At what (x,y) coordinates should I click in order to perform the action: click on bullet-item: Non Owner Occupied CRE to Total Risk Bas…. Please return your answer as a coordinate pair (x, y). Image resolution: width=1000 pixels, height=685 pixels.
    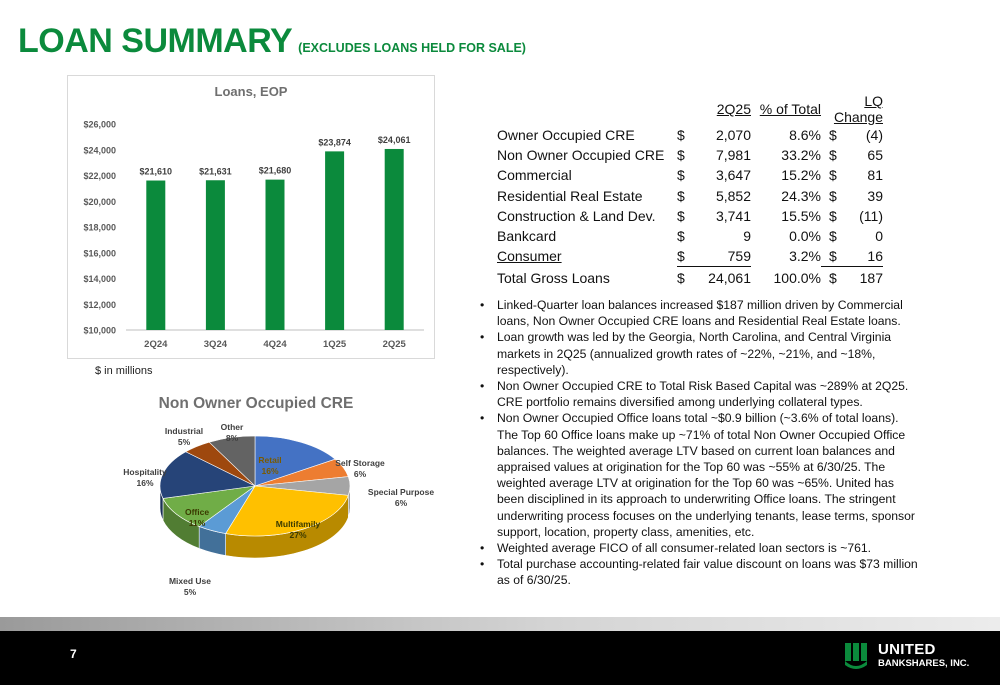
    Looking at the image, I should click on (700, 394).